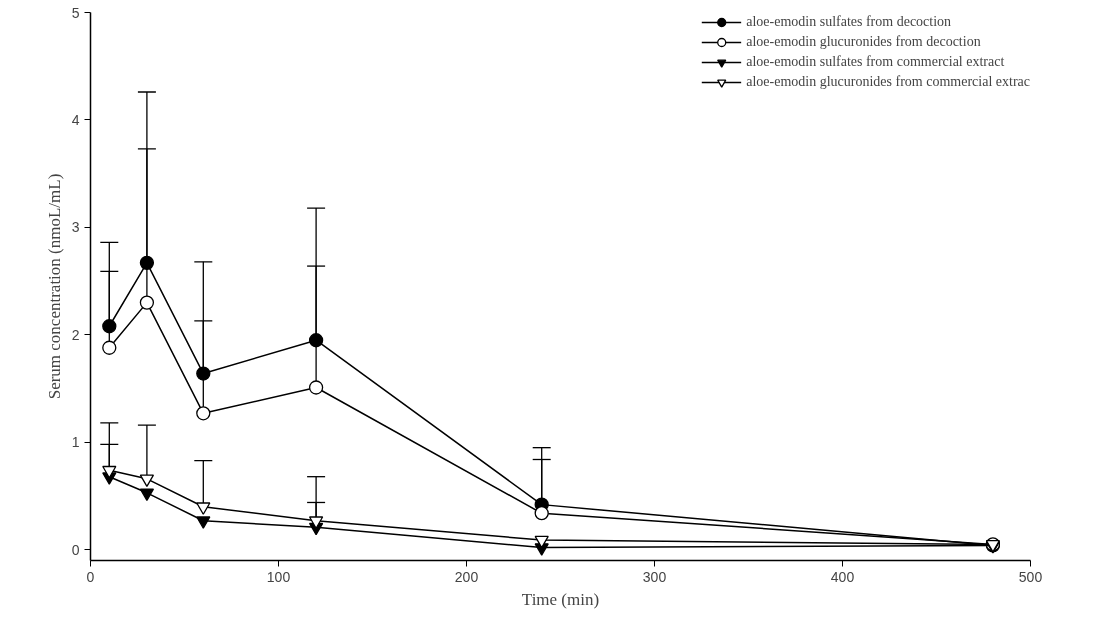 Image resolution: width=1111 pixels, height=640 pixels. What do you see at coordinates (75, 227) in the screenshot?
I see `y-tick-label: 3` at bounding box center [75, 227].